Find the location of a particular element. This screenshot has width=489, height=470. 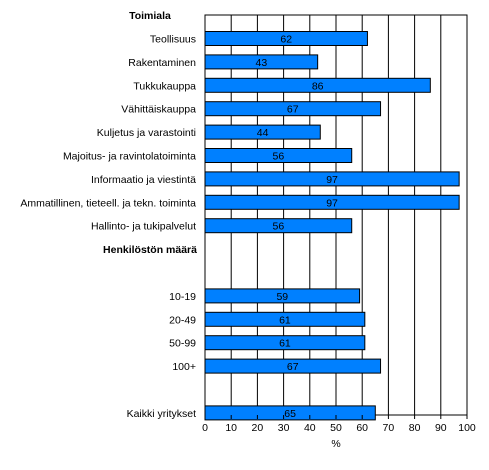

group-header: Henkilöstön määrä is located at coordinates (150, 250).